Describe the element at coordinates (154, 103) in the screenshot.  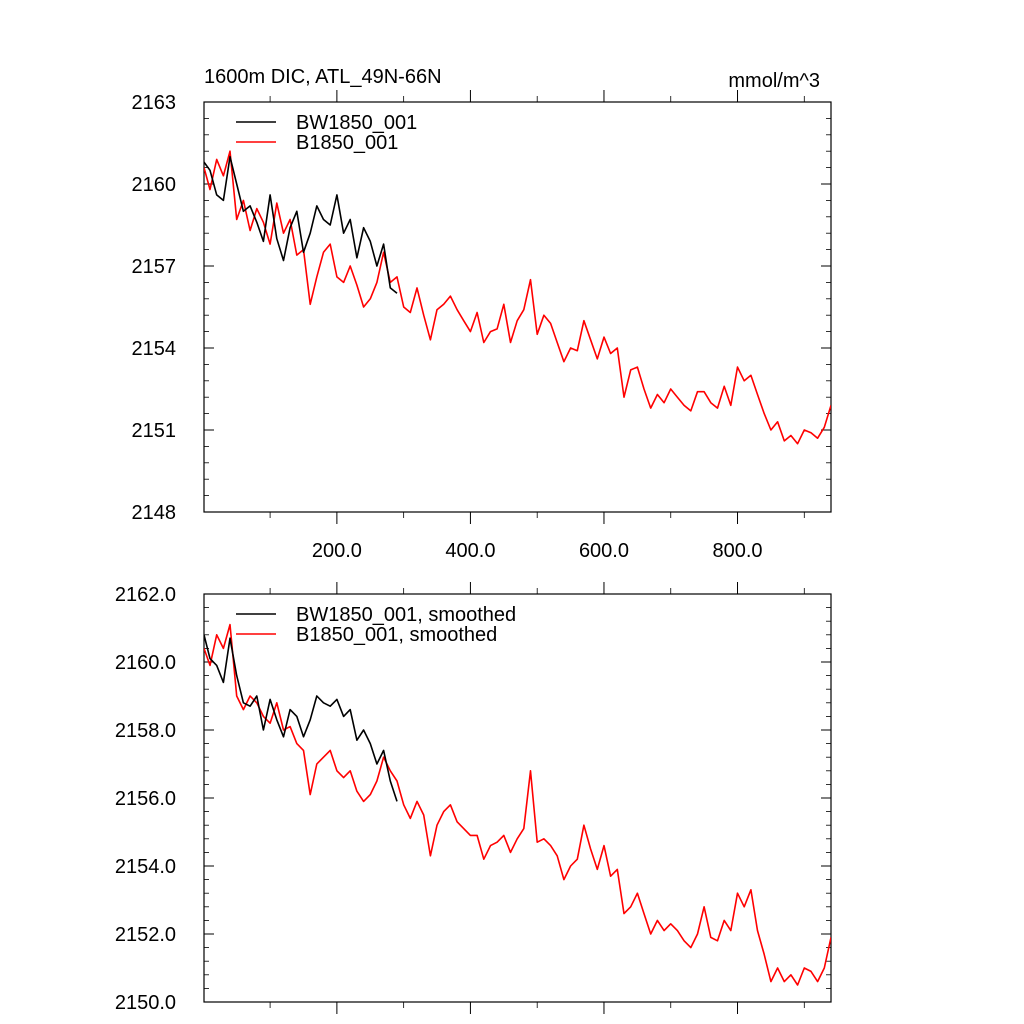
I see `y-tick-label: 2163` at that location.